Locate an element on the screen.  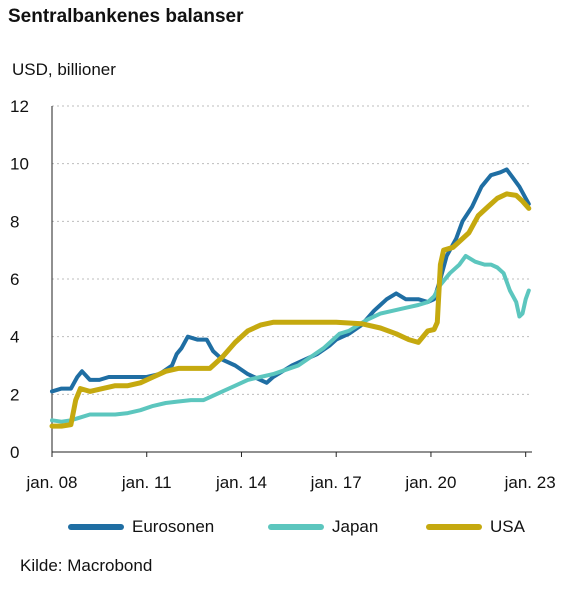
legend-swatch-usa is located at coordinates (454, 527).